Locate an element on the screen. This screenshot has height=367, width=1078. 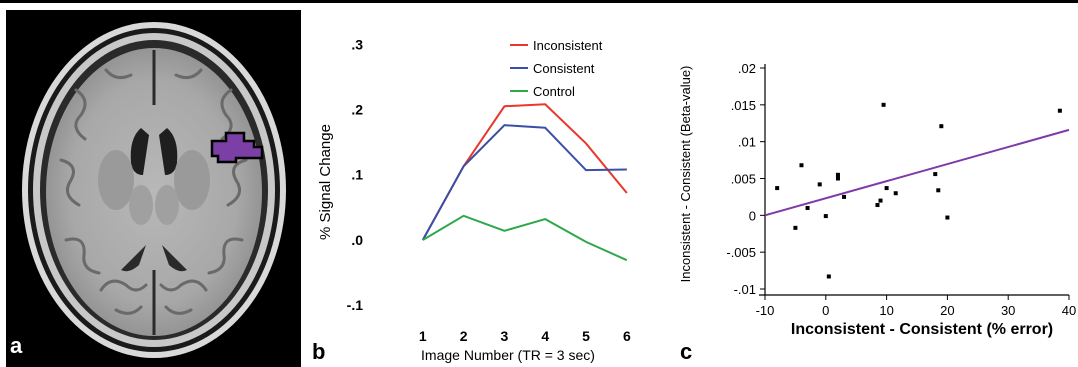
series-line-control is located at coordinates (525, 238).